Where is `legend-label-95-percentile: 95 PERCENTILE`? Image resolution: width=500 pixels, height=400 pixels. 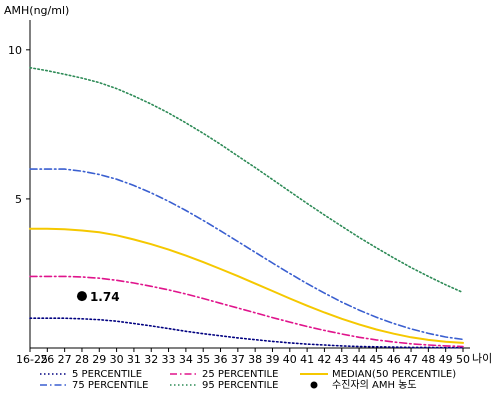 legend-label-95-percentile: 95 PERCENTILE is located at coordinates (240, 385).